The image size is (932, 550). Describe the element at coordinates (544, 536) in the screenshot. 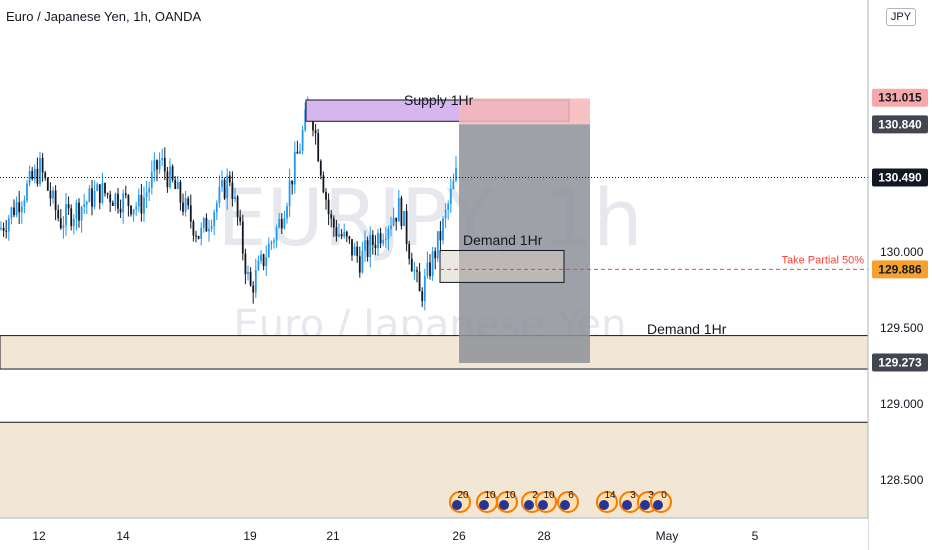

I see `time-tick-label: 28` at that location.